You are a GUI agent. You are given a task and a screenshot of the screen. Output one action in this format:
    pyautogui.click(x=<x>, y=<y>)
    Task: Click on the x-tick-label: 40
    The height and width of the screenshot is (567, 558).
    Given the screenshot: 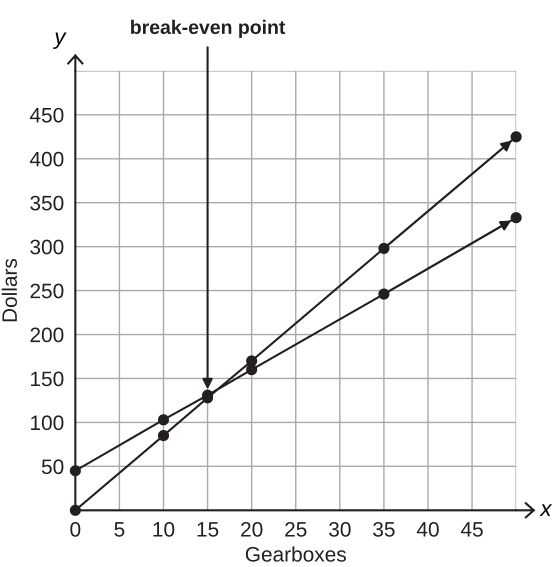 What is the action you would take?
    pyautogui.click(x=427, y=529)
    